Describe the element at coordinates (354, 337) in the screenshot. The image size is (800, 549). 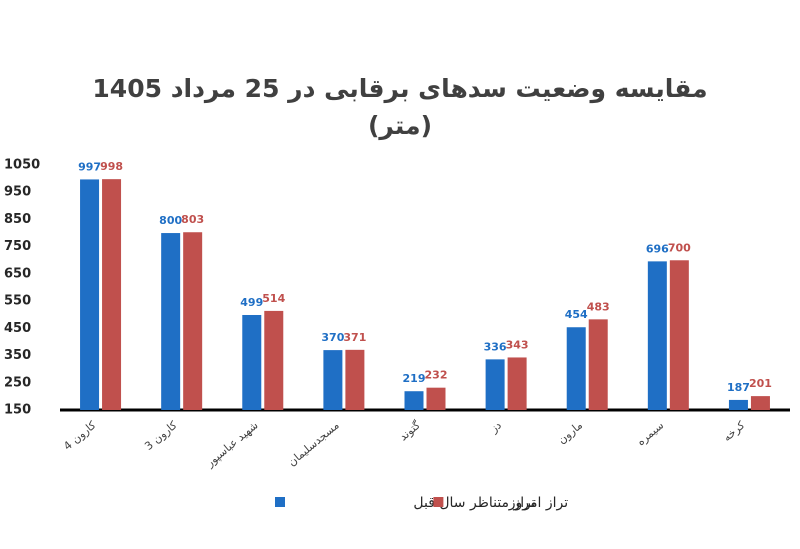
I see `value-label: 371` at that location.